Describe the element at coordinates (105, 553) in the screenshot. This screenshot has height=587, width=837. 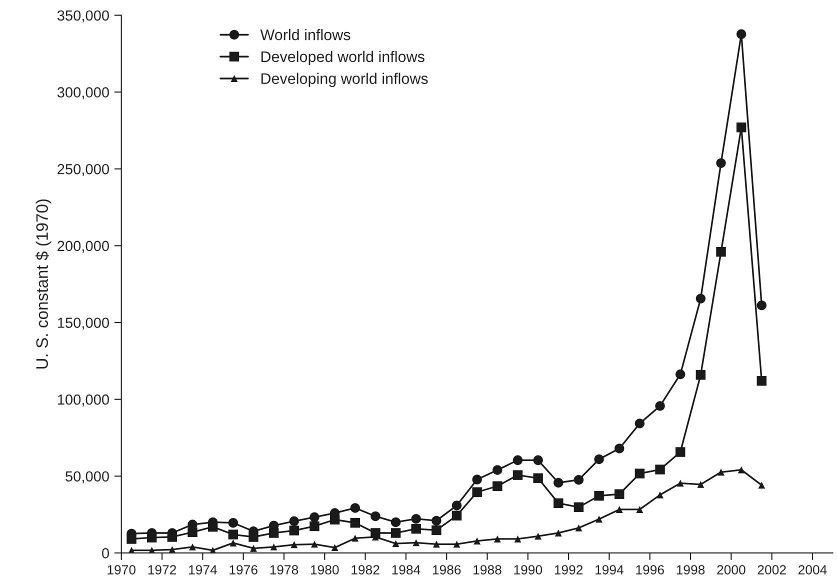
I see `y-tick-label: 0` at that location.